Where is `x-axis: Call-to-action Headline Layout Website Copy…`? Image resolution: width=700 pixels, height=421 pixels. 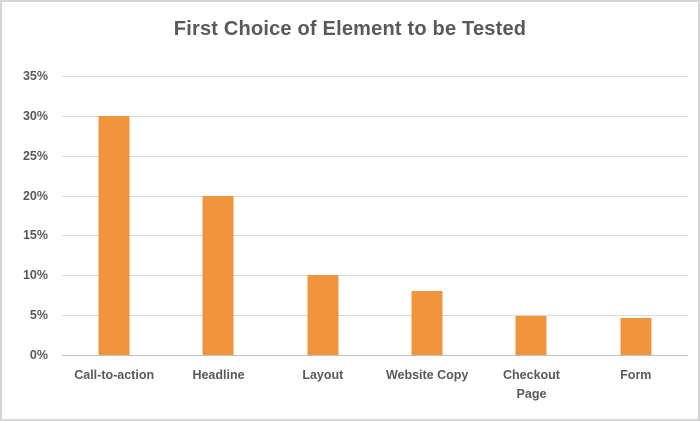 x-axis: Call-to-action Headline Layout Website Copy… is located at coordinates (375, 385).